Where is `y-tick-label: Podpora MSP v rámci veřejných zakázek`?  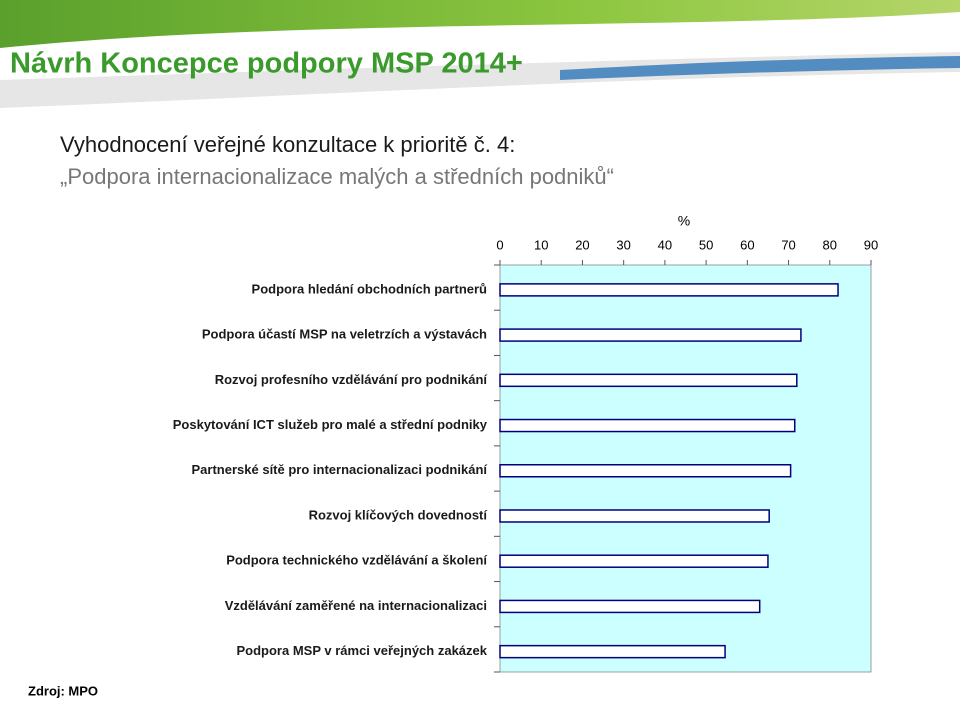 y-tick-label: Podpora MSP v rámci veřejných zakázek is located at coordinates (362, 650).